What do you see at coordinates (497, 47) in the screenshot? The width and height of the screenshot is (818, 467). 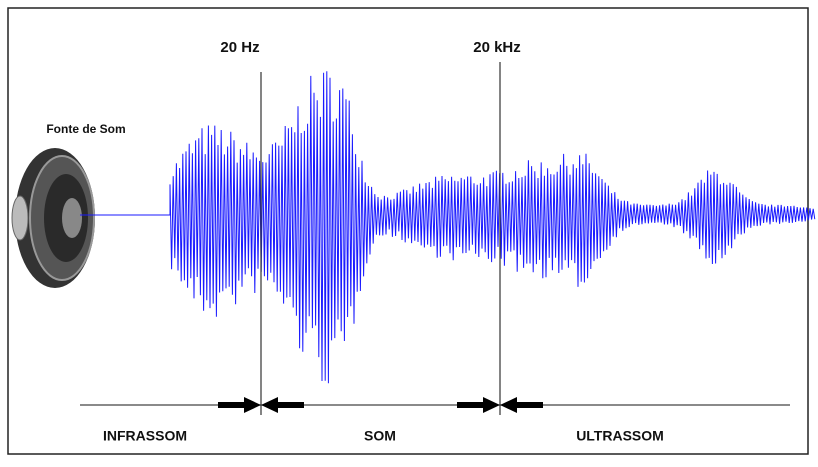 I see `frequency-label: 20 kHz` at bounding box center [497, 47].